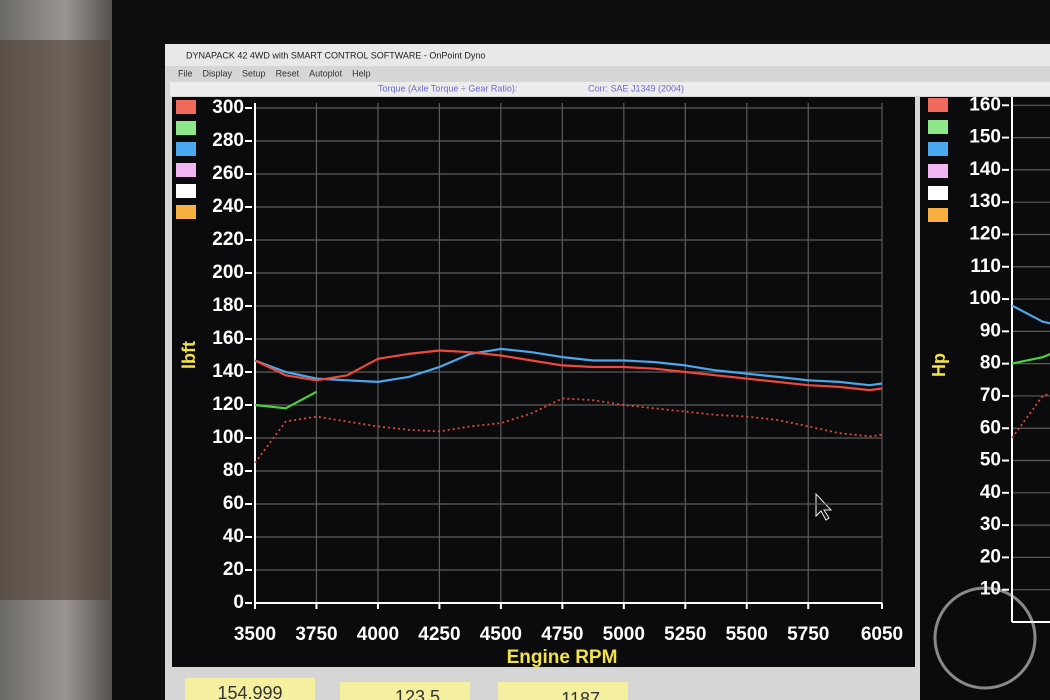 This screenshot has height=700, width=1050. I want to click on title-bar, so click(607, 55).